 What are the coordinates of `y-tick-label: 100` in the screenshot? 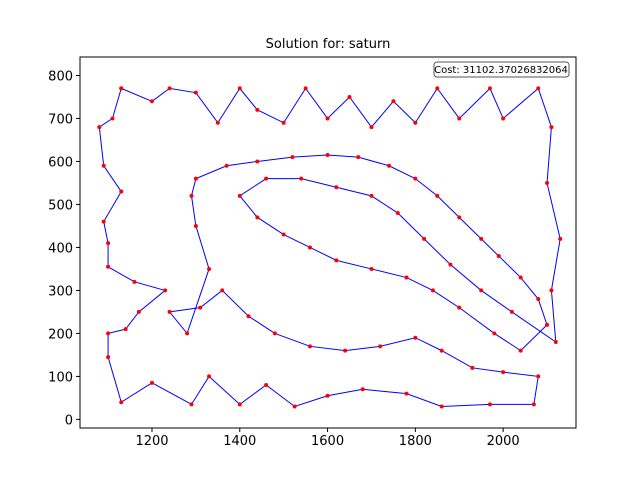 It's located at (60, 377).